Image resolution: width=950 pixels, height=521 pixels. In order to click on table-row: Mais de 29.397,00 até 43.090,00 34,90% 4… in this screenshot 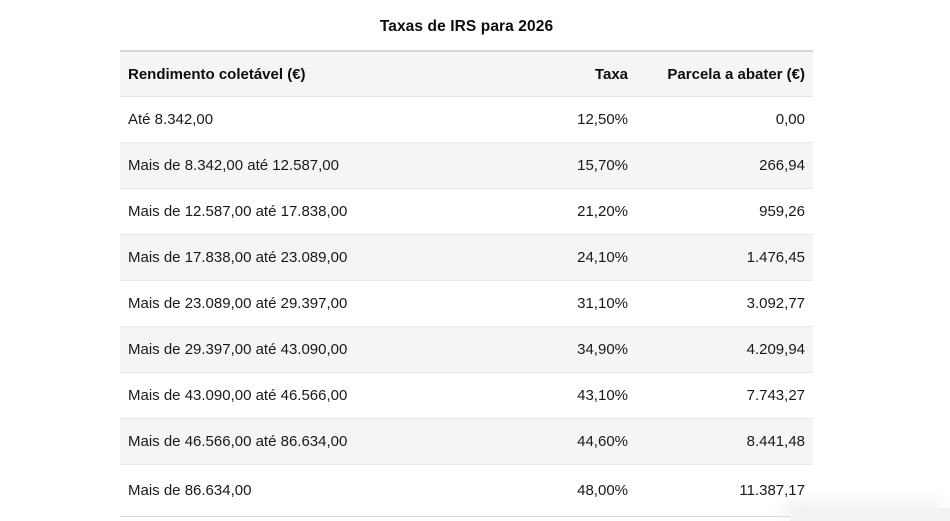, I will do `click(466, 349)`.